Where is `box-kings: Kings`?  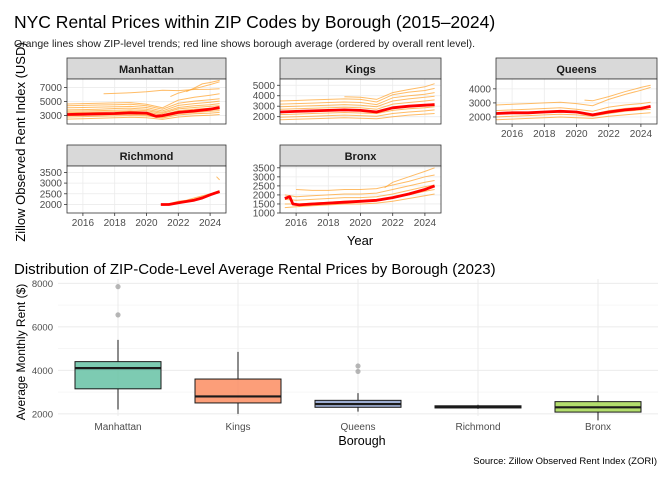
box-kings: Kings is located at coordinates (238, 392).